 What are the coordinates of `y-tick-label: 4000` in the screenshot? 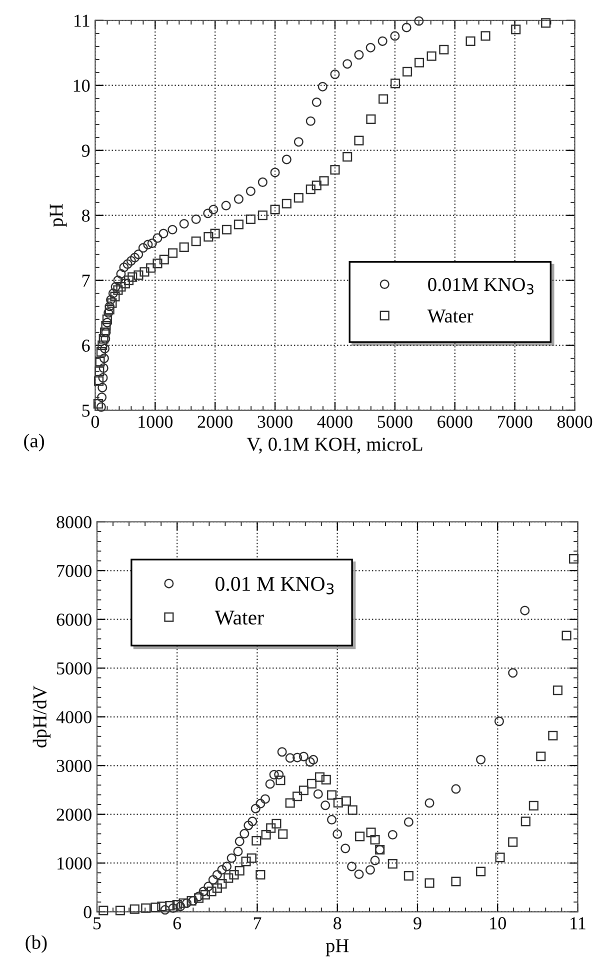 It's located at (74, 717).